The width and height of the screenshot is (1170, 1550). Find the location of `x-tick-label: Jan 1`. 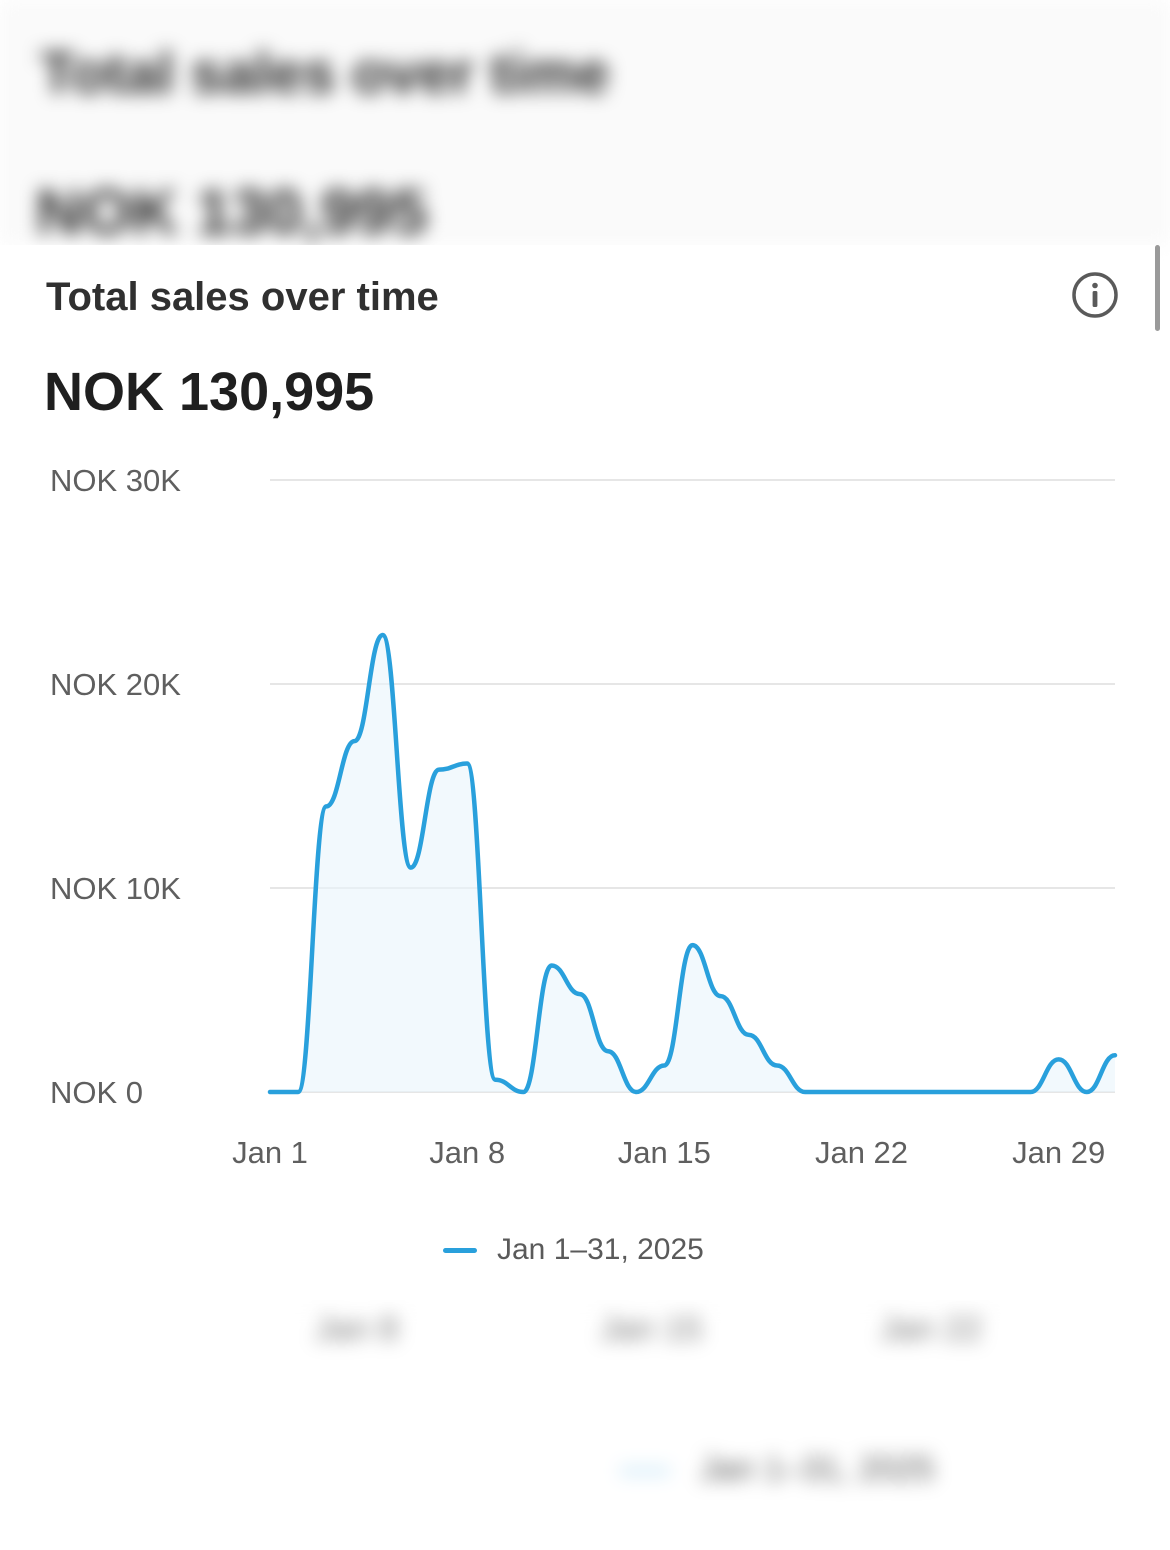

x-tick-label: Jan 1 is located at coordinates (270, 1152).